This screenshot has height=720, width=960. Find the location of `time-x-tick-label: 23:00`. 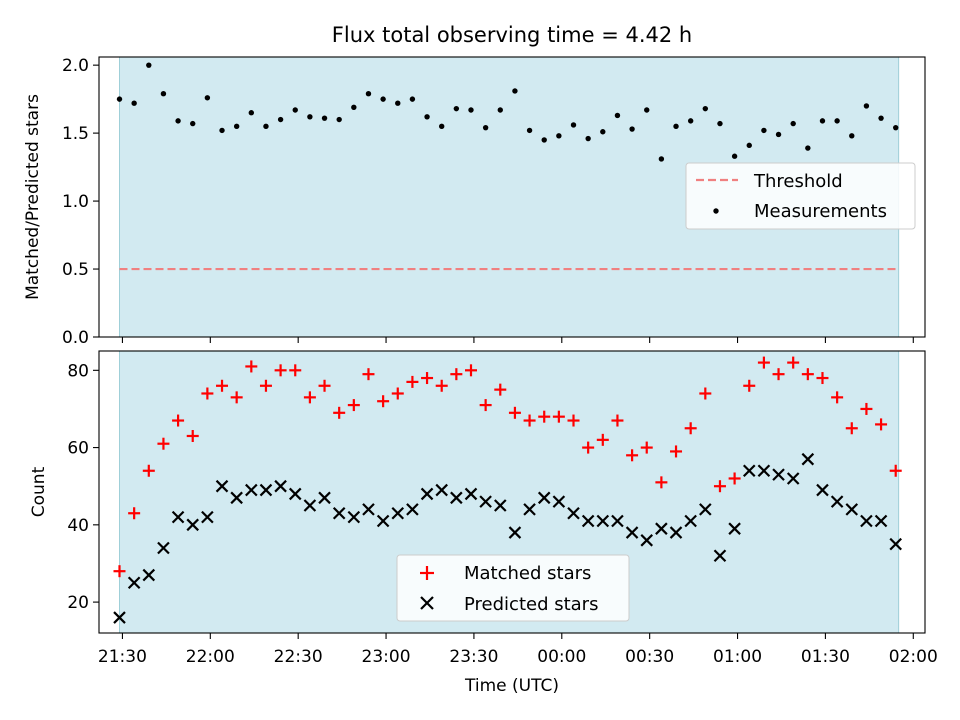

time-x-tick-label: 23:00 is located at coordinates (386, 657).